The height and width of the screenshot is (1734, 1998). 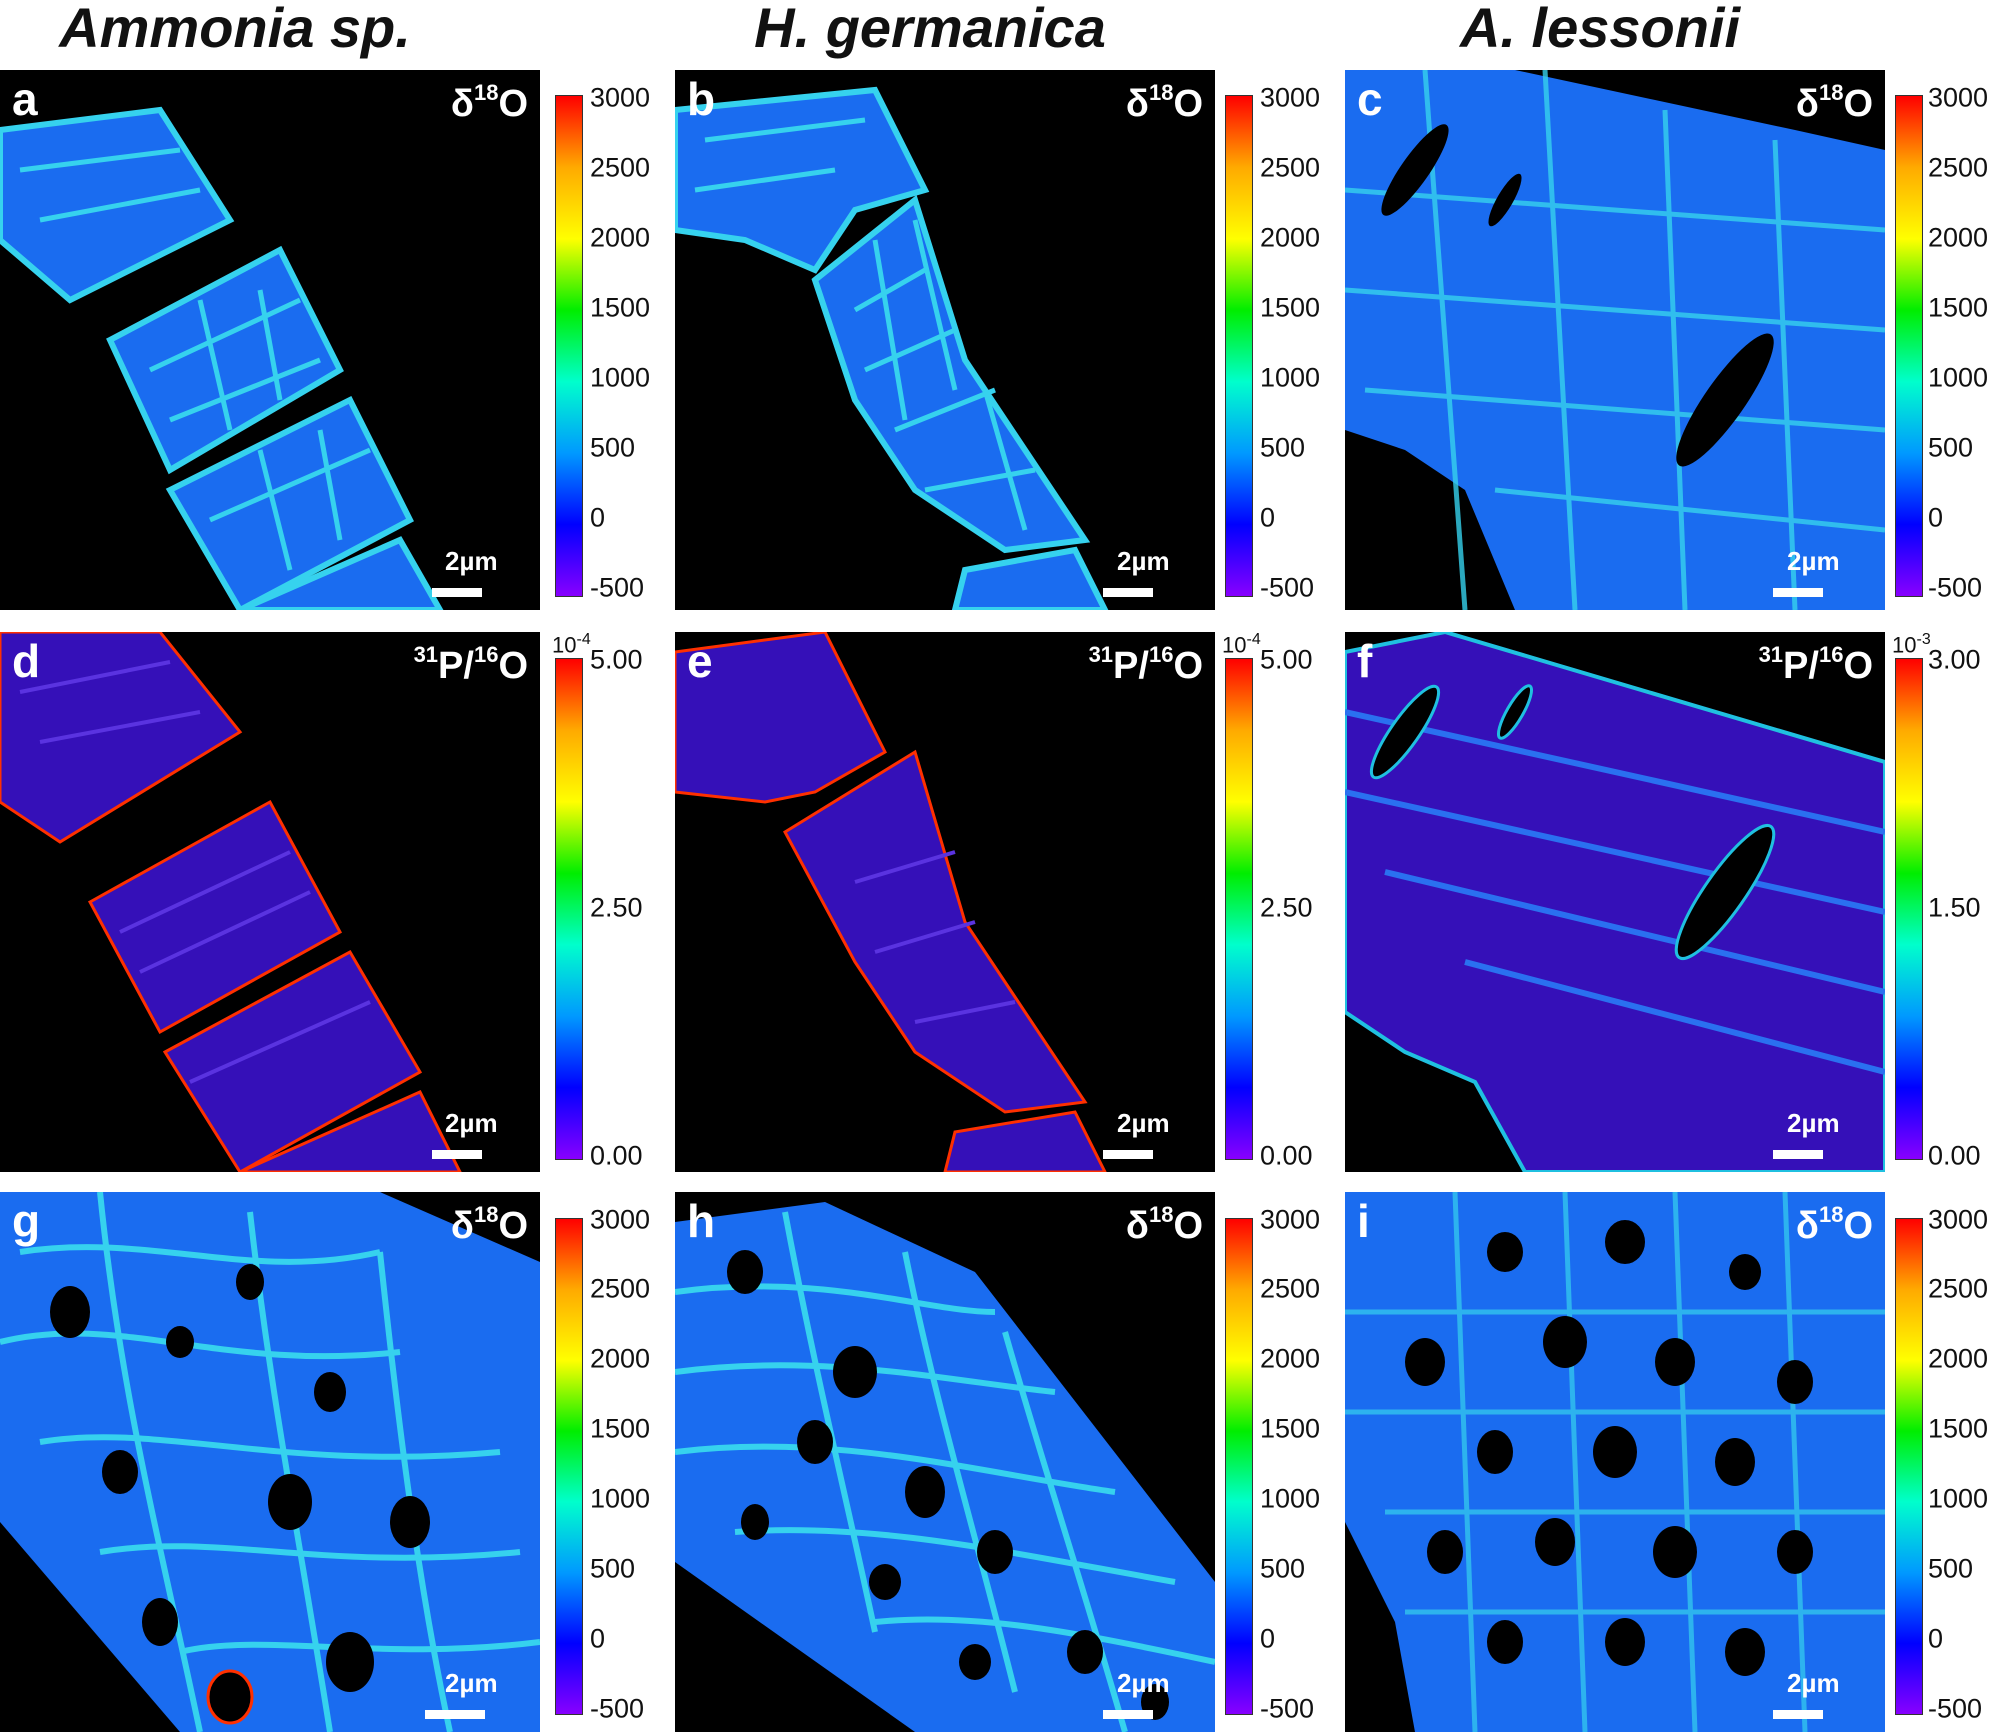 I want to click on panel-letter: c, so click(x=1370, y=99).